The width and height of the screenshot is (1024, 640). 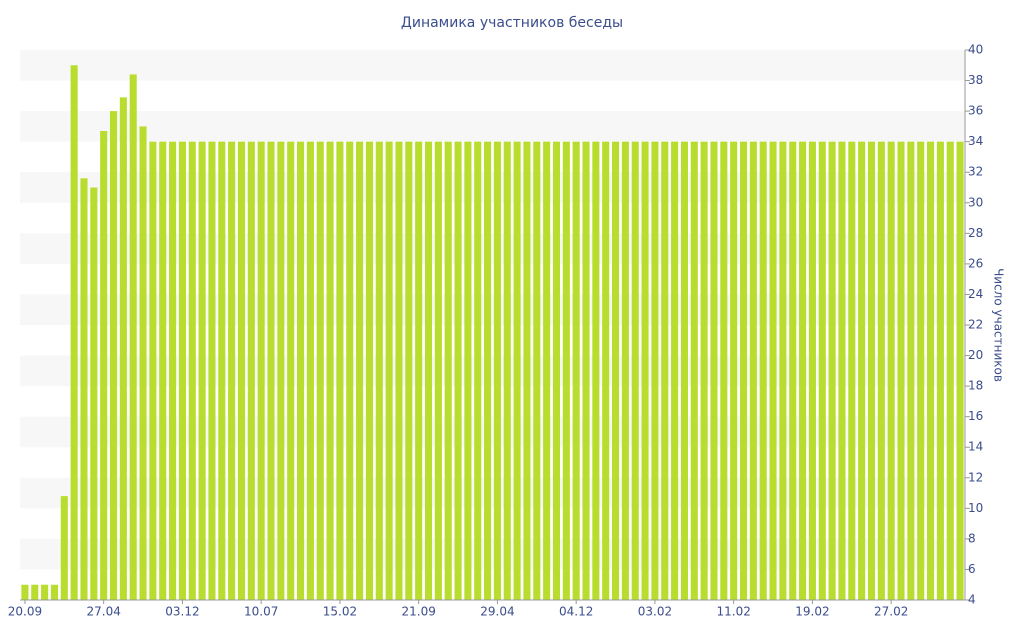 I want to click on y-tick-label: 8, so click(x=972, y=538).